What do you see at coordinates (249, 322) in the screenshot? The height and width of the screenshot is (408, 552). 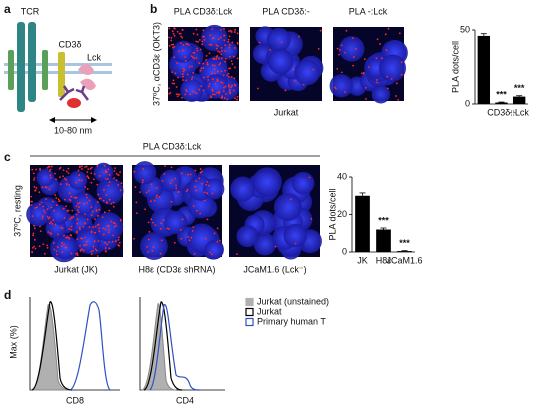 I see `legend-swatch` at bounding box center [249, 322].